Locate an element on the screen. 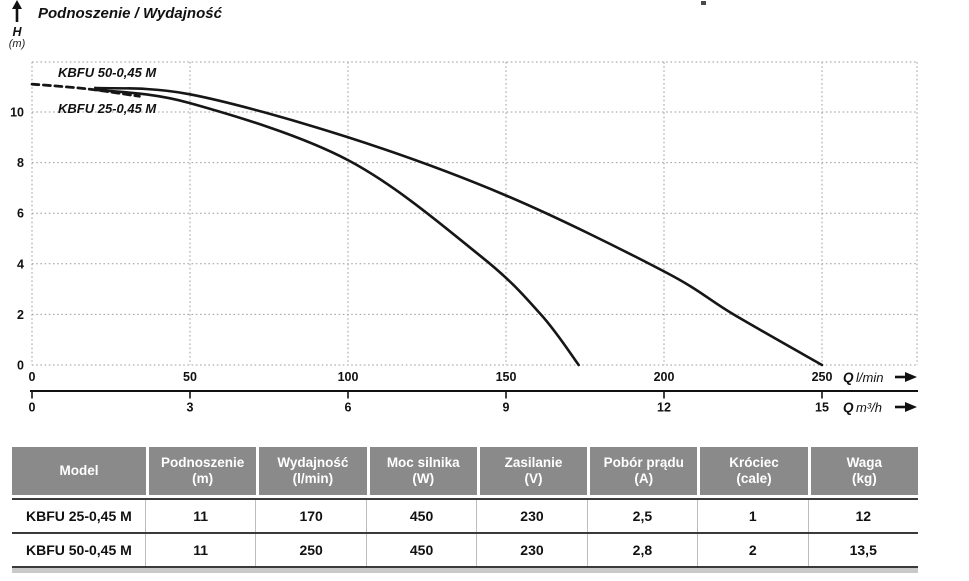 The width and height of the screenshot is (969, 581). cell-value: 2 is located at coordinates (753, 550).